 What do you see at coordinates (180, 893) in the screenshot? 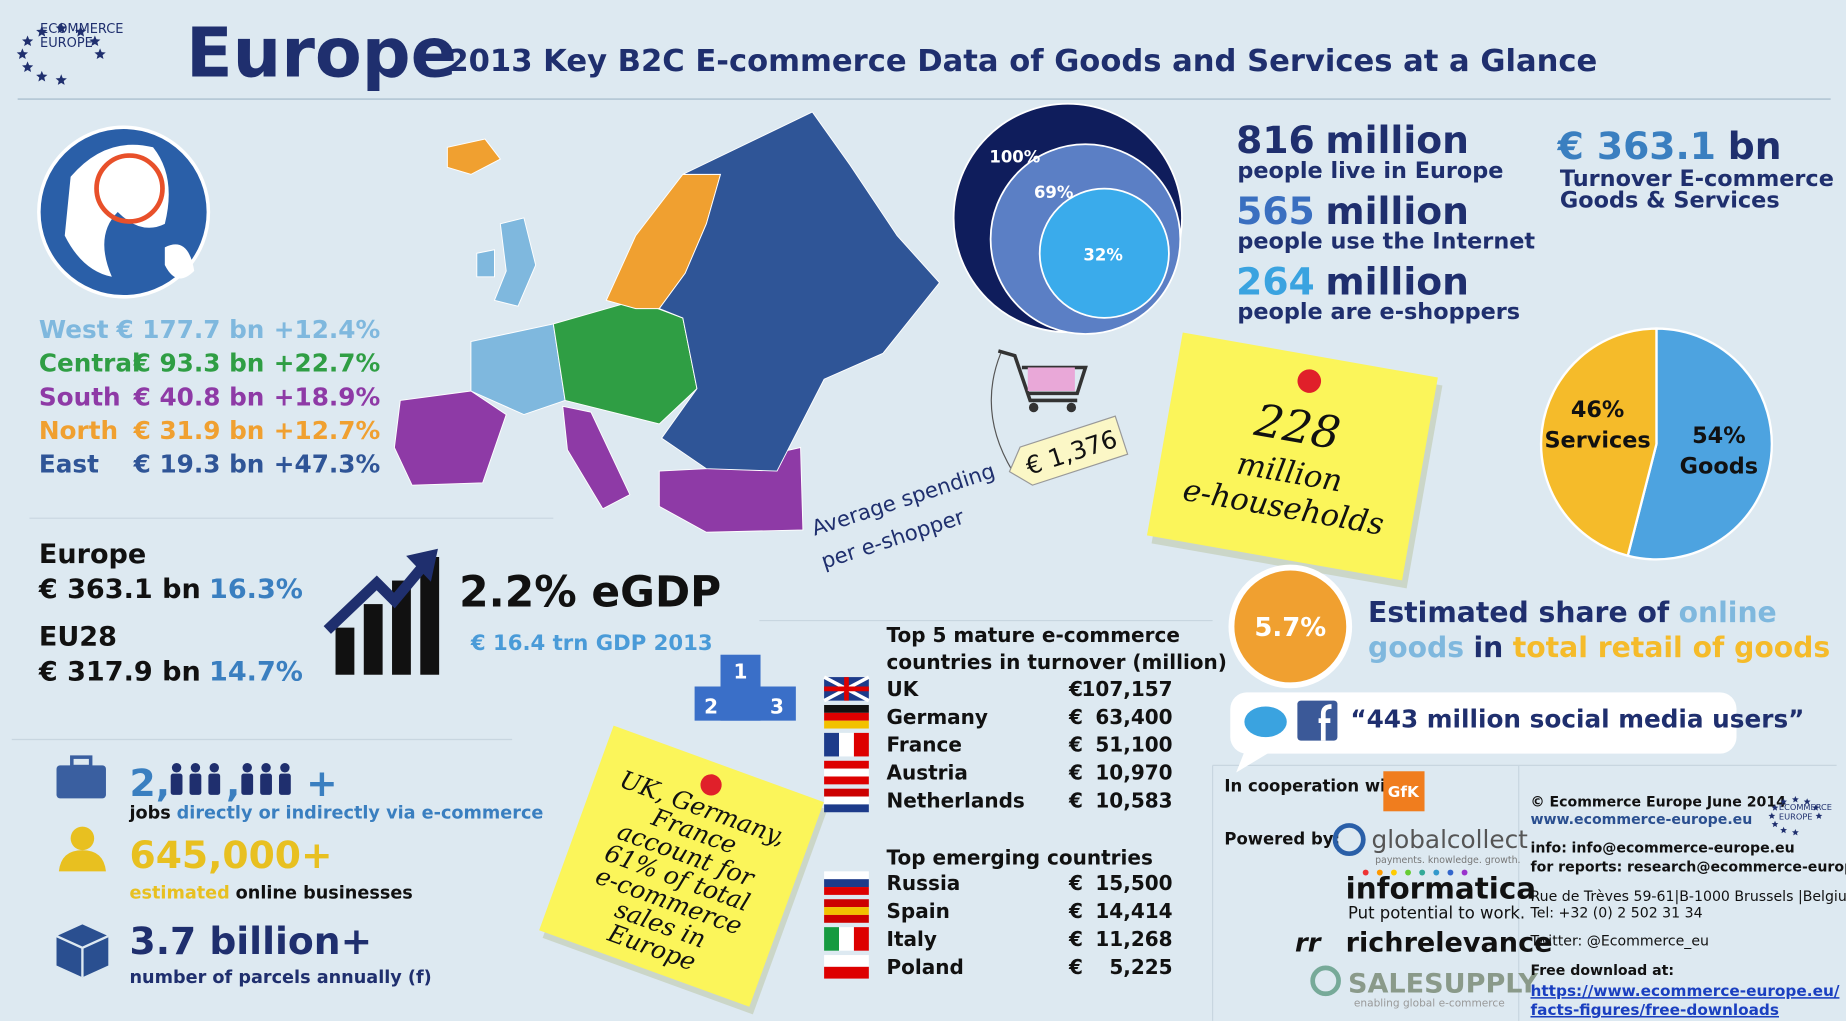
I see `label-part: estimated` at bounding box center [180, 893].